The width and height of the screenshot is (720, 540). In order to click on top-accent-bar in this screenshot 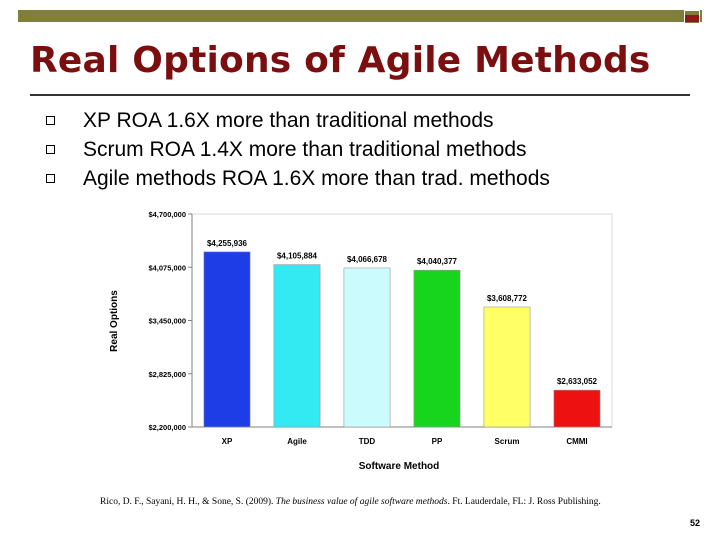, I will do `click(360, 16)`.